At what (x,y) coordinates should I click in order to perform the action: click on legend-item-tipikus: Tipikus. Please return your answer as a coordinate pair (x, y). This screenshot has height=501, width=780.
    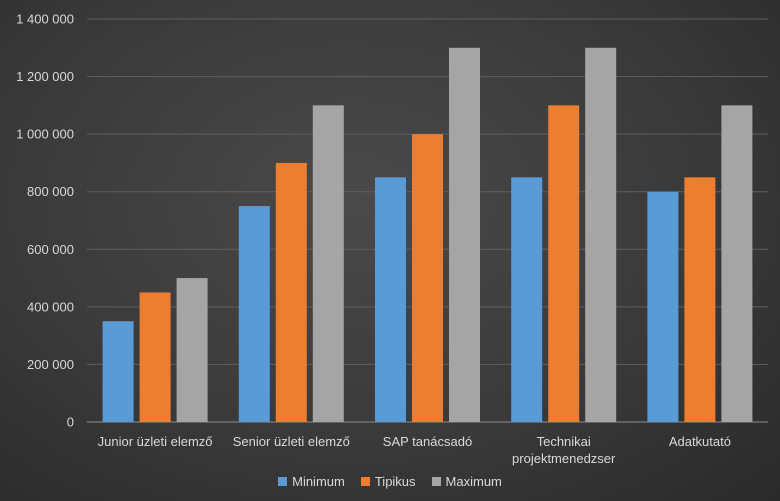
    Looking at the image, I should click on (388, 481).